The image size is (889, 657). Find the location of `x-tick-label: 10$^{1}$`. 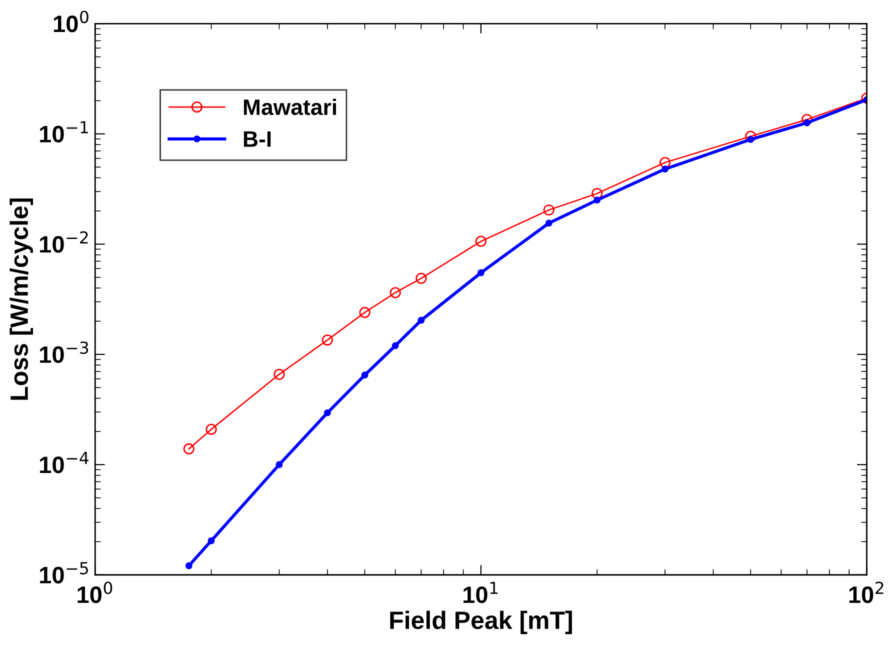

x-tick-label: 10$^{1}$ is located at coordinates (481, 593).